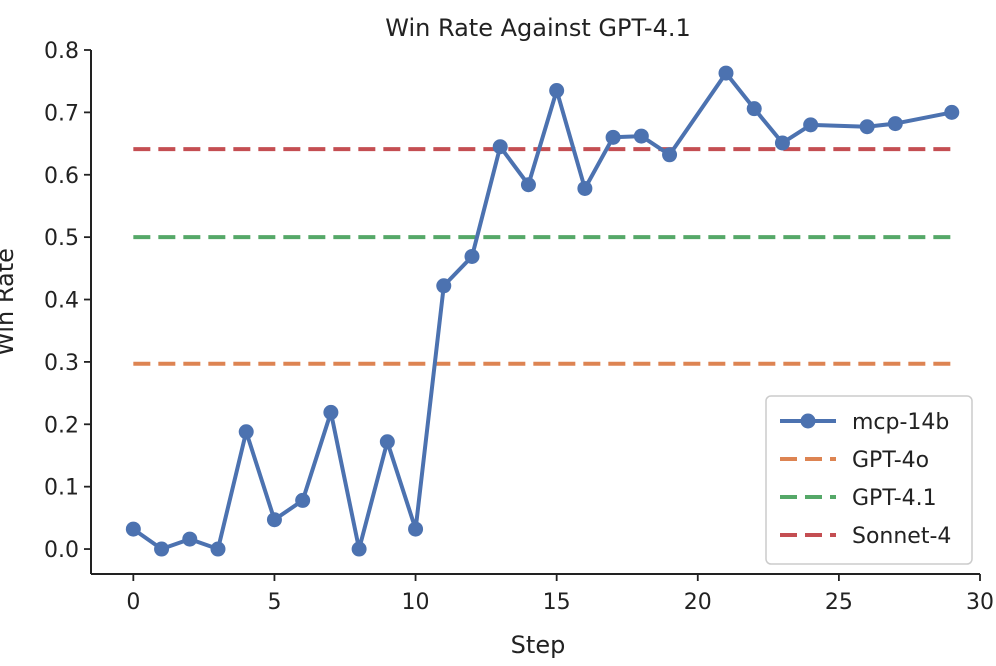 The image size is (996, 666). What do you see at coordinates (894, 498) in the screenshot?
I see `legend-label-gpt-4-1: GPT-4.1` at bounding box center [894, 498].